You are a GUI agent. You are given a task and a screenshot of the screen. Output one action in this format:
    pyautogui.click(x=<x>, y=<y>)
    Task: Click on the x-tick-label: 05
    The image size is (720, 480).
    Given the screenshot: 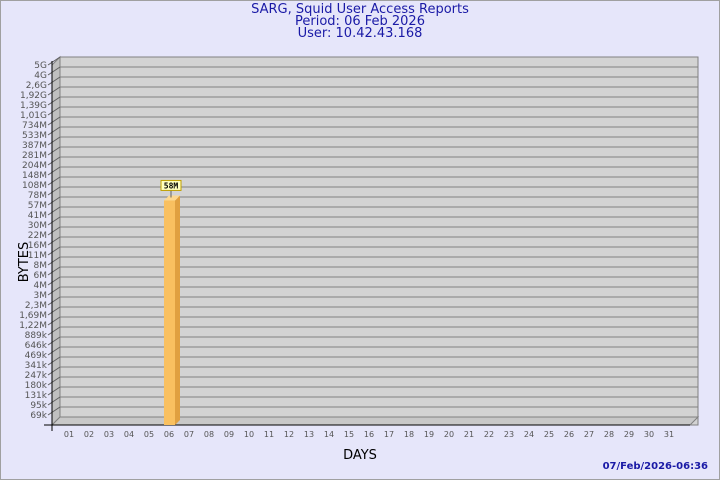 What is the action you would take?
    pyautogui.click(x=149, y=434)
    